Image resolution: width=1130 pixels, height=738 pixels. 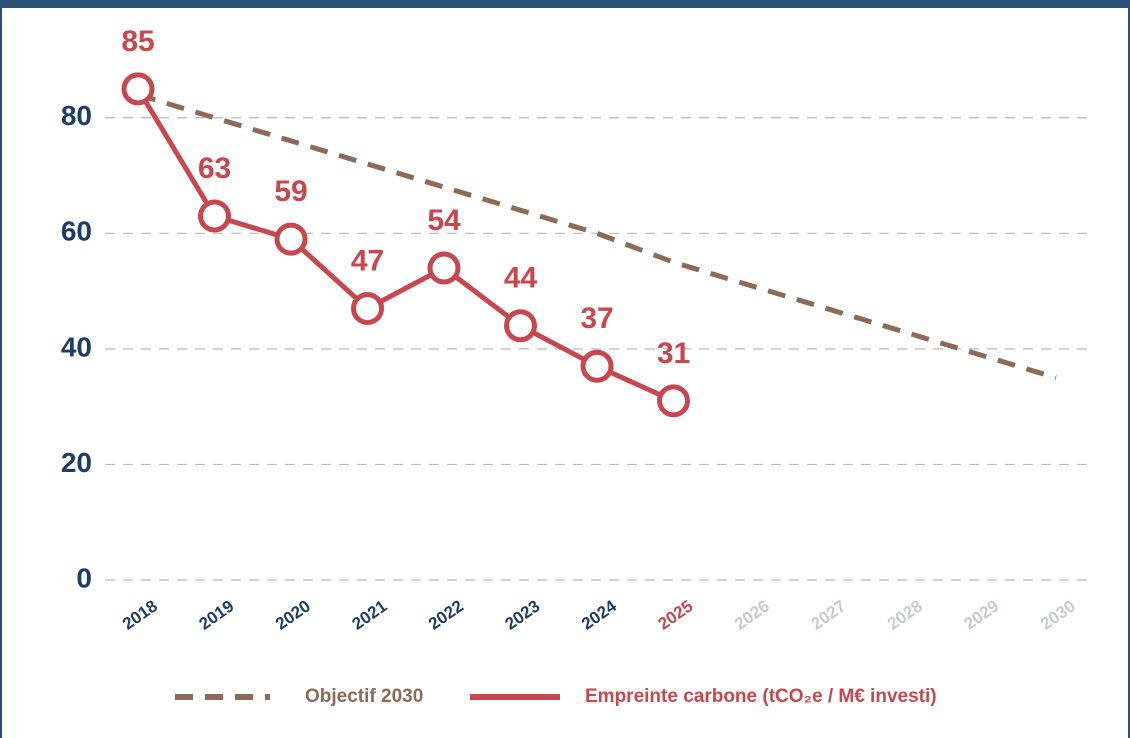 What do you see at coordinates (446, 614) in the screenshot?
I see `x-tick-label: 2022` at bounding box center [446, 614].